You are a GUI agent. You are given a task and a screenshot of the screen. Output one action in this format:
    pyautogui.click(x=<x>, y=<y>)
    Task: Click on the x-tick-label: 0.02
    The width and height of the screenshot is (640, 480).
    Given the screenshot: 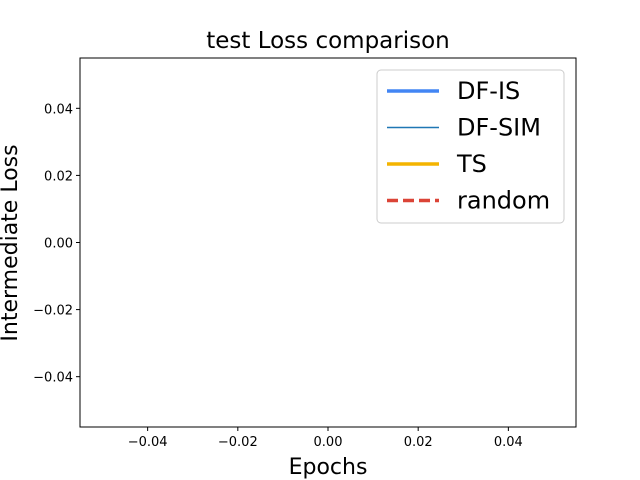 What is the action you would take?
    pyautogui.click(x=418, y=442)
    